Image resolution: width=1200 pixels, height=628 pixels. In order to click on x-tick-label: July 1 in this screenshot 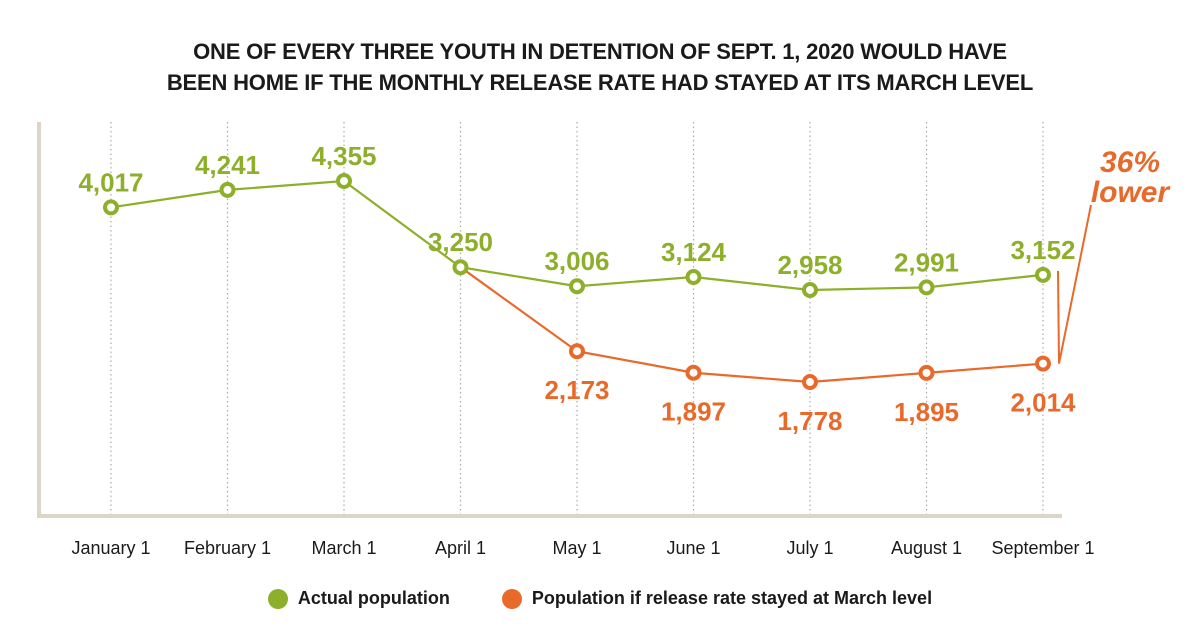, I will do `click(809, 548)`.